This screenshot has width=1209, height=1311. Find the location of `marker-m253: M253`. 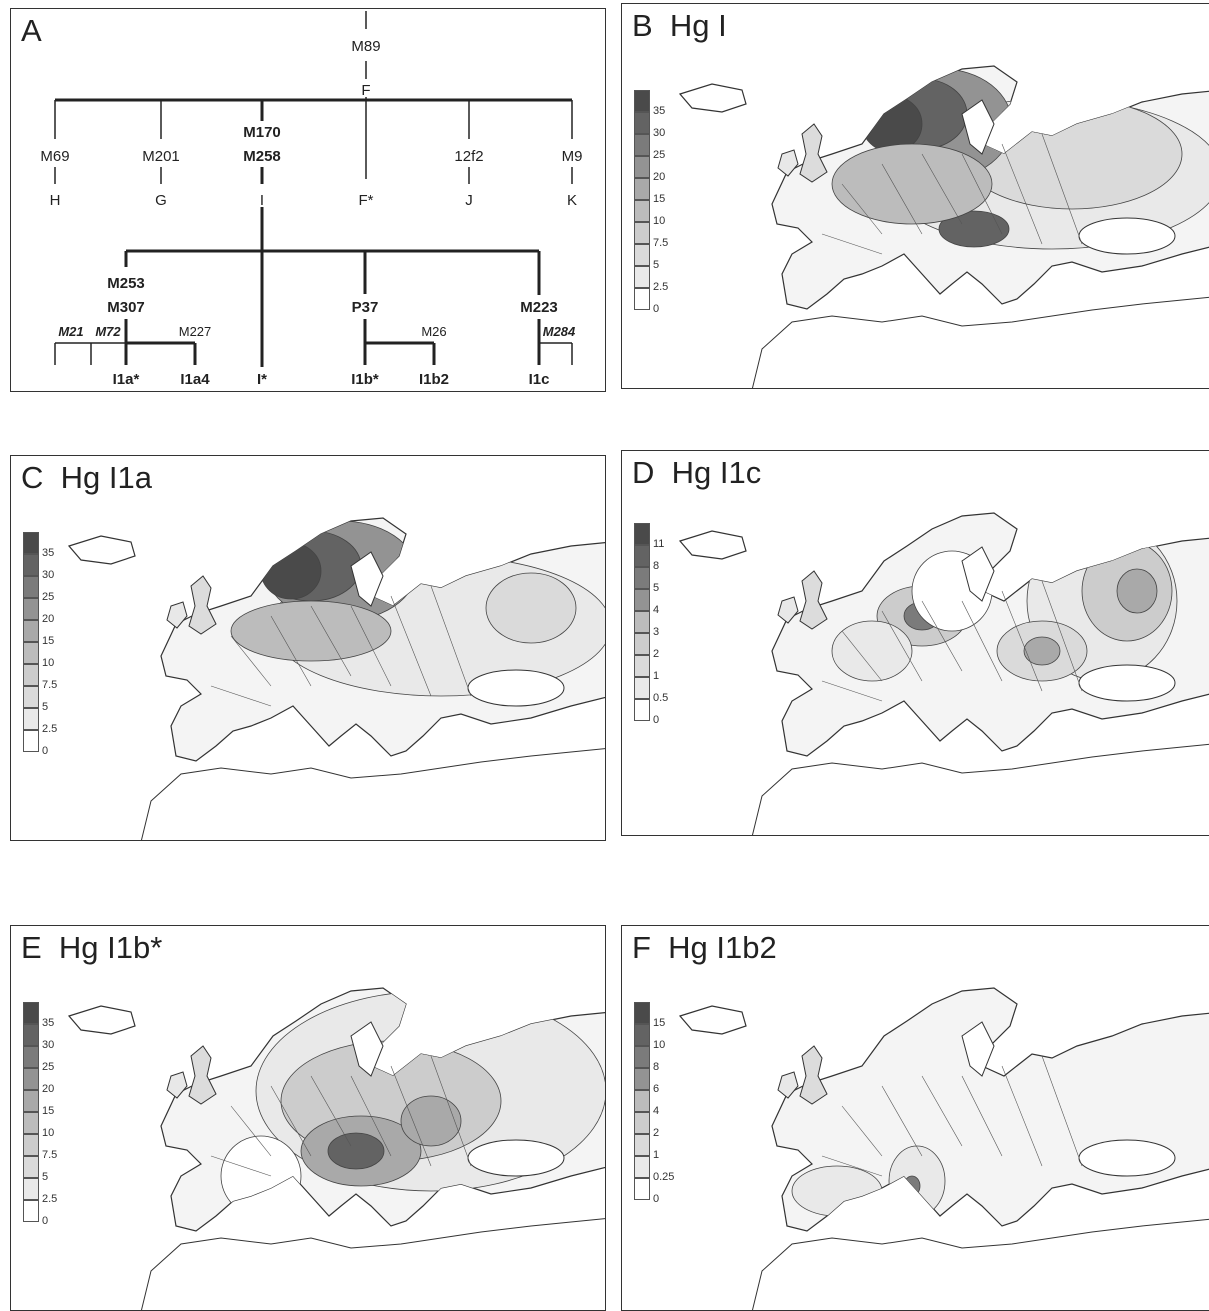

marker-m253: M253 is located at coordinates (126, 283).